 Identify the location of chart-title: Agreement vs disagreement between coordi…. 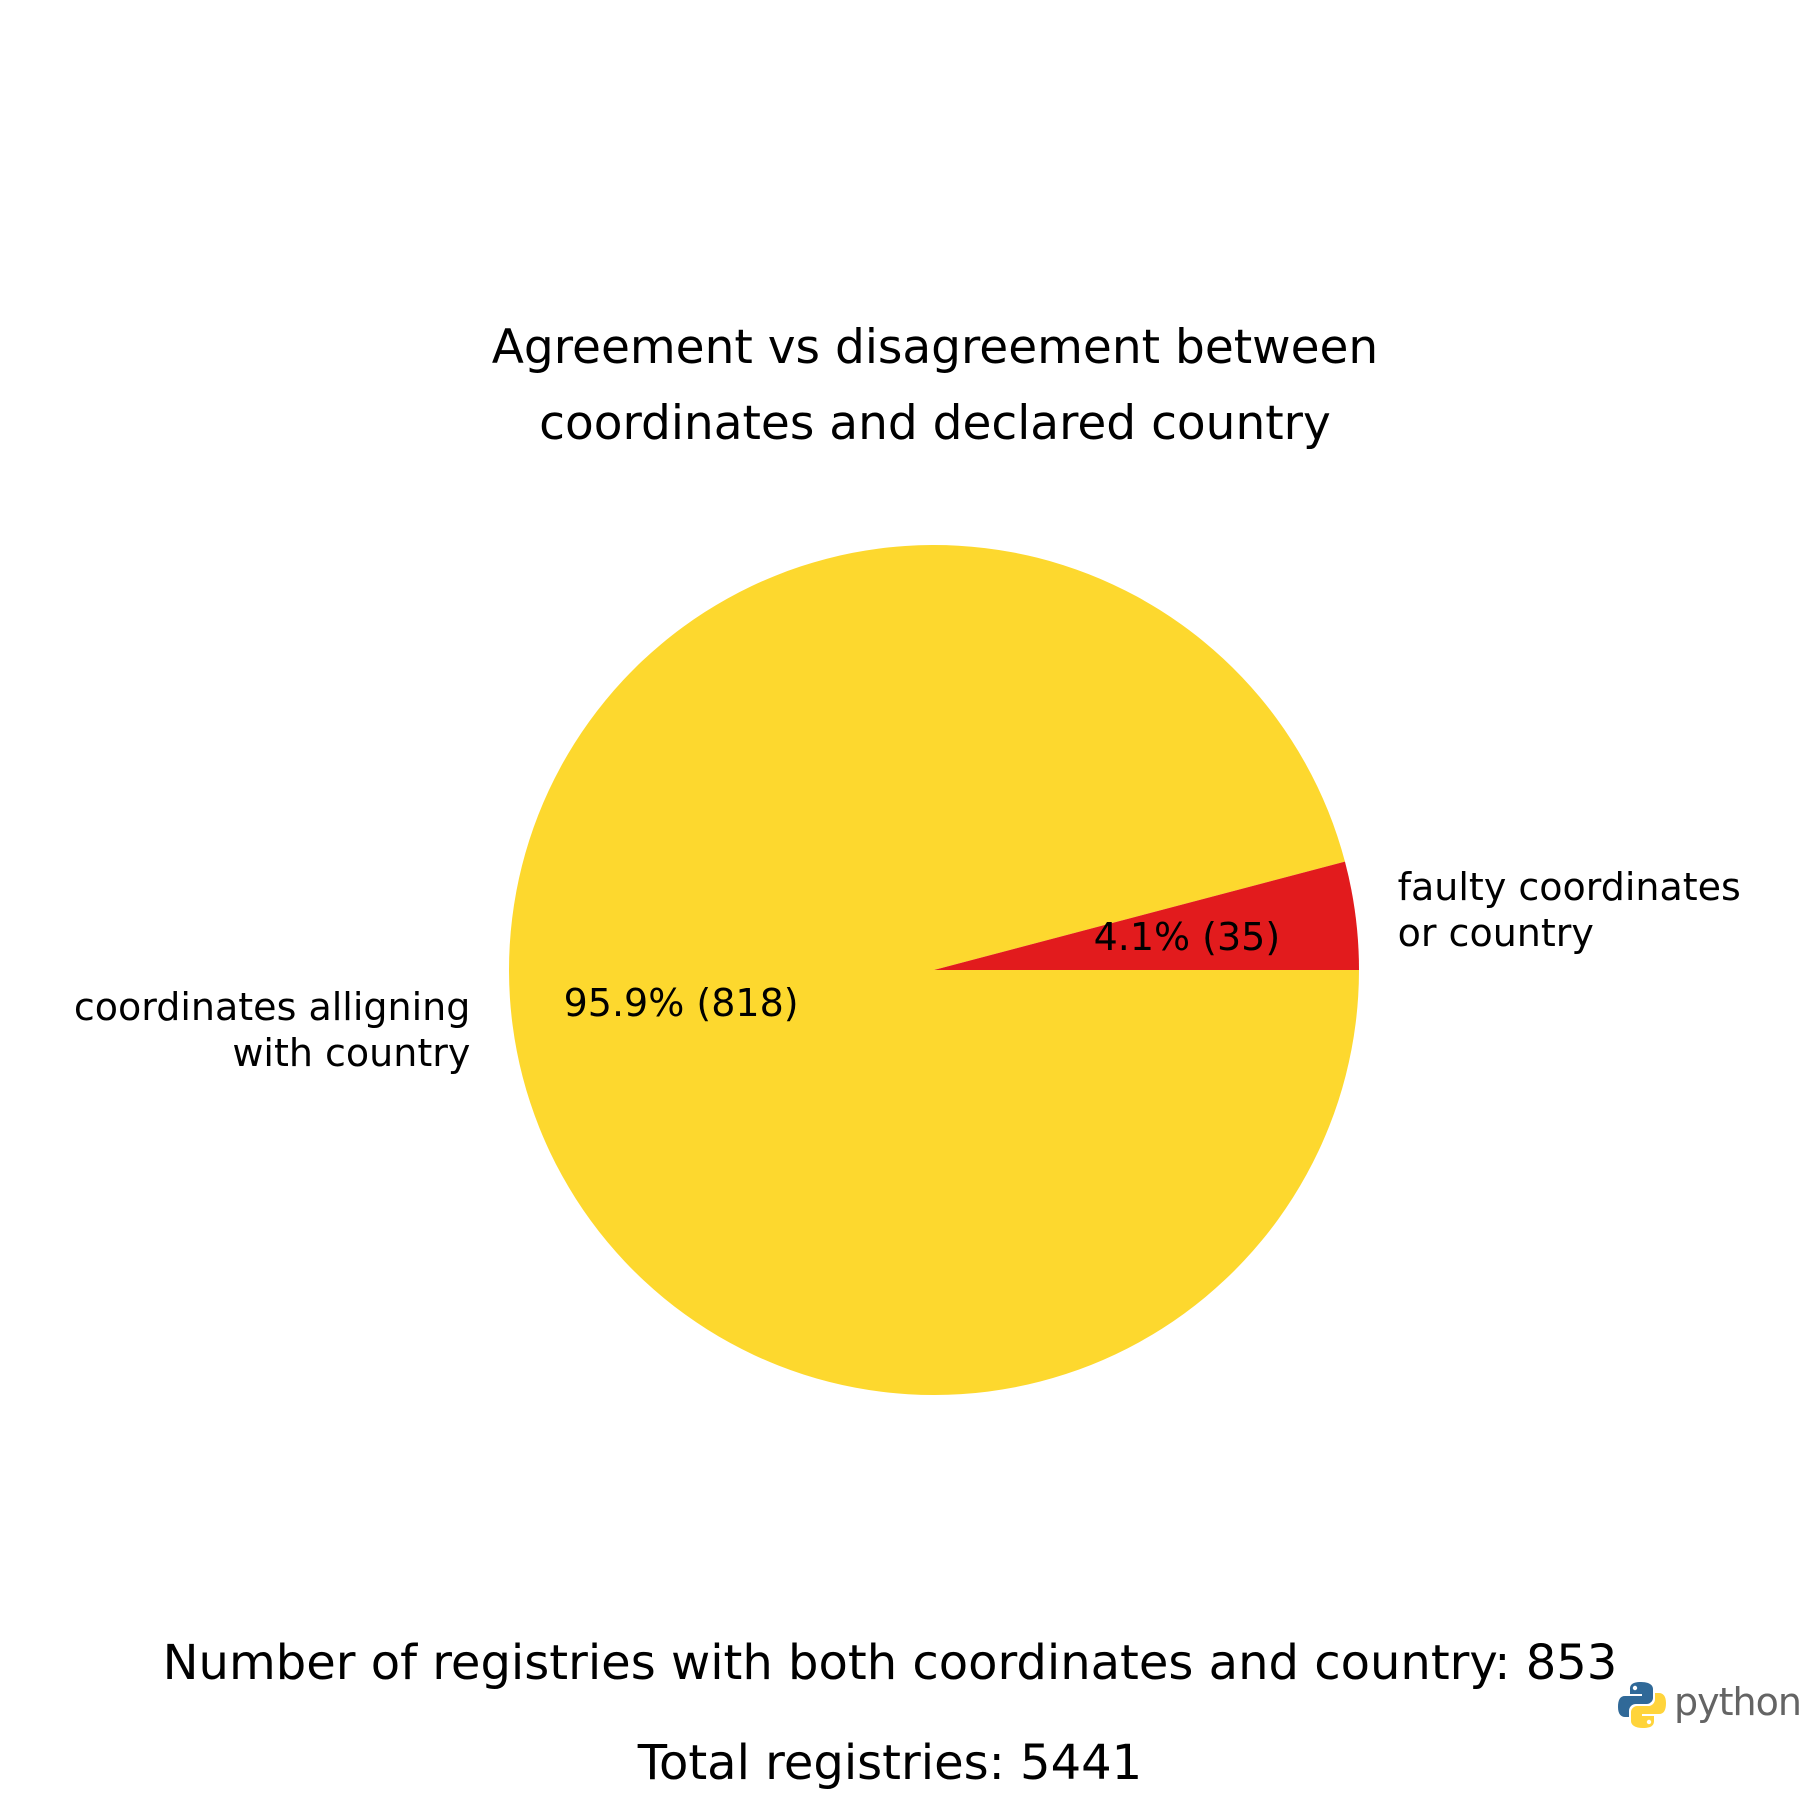
(900, 386).